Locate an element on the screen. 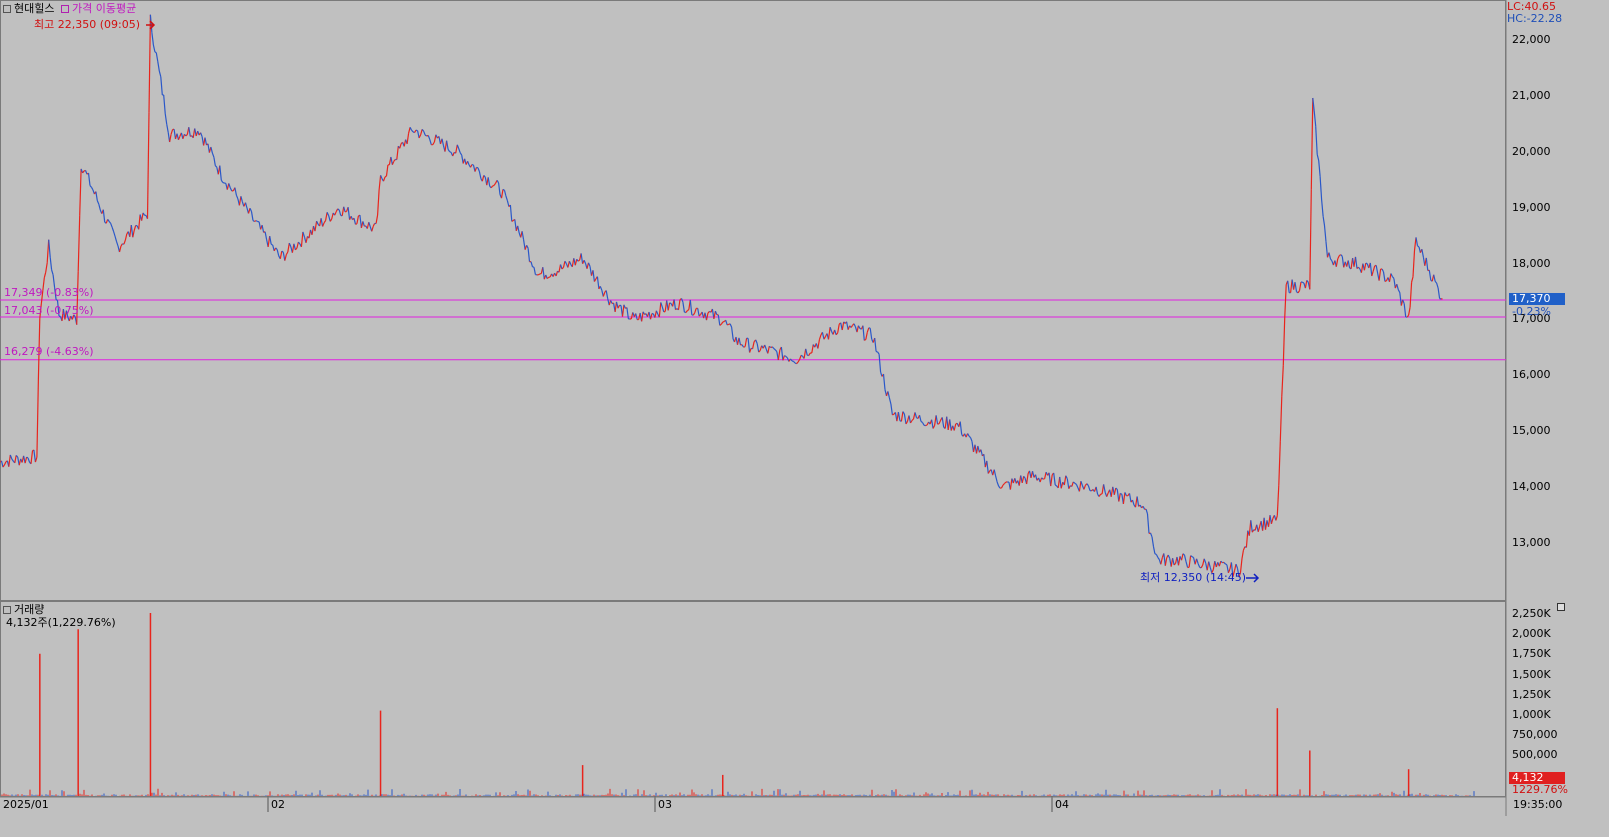 The width and height of the screenshot is (1609, 837). price-panel-header: 현대힐스 가격 이동평균 is located at coordinates (69, 9).